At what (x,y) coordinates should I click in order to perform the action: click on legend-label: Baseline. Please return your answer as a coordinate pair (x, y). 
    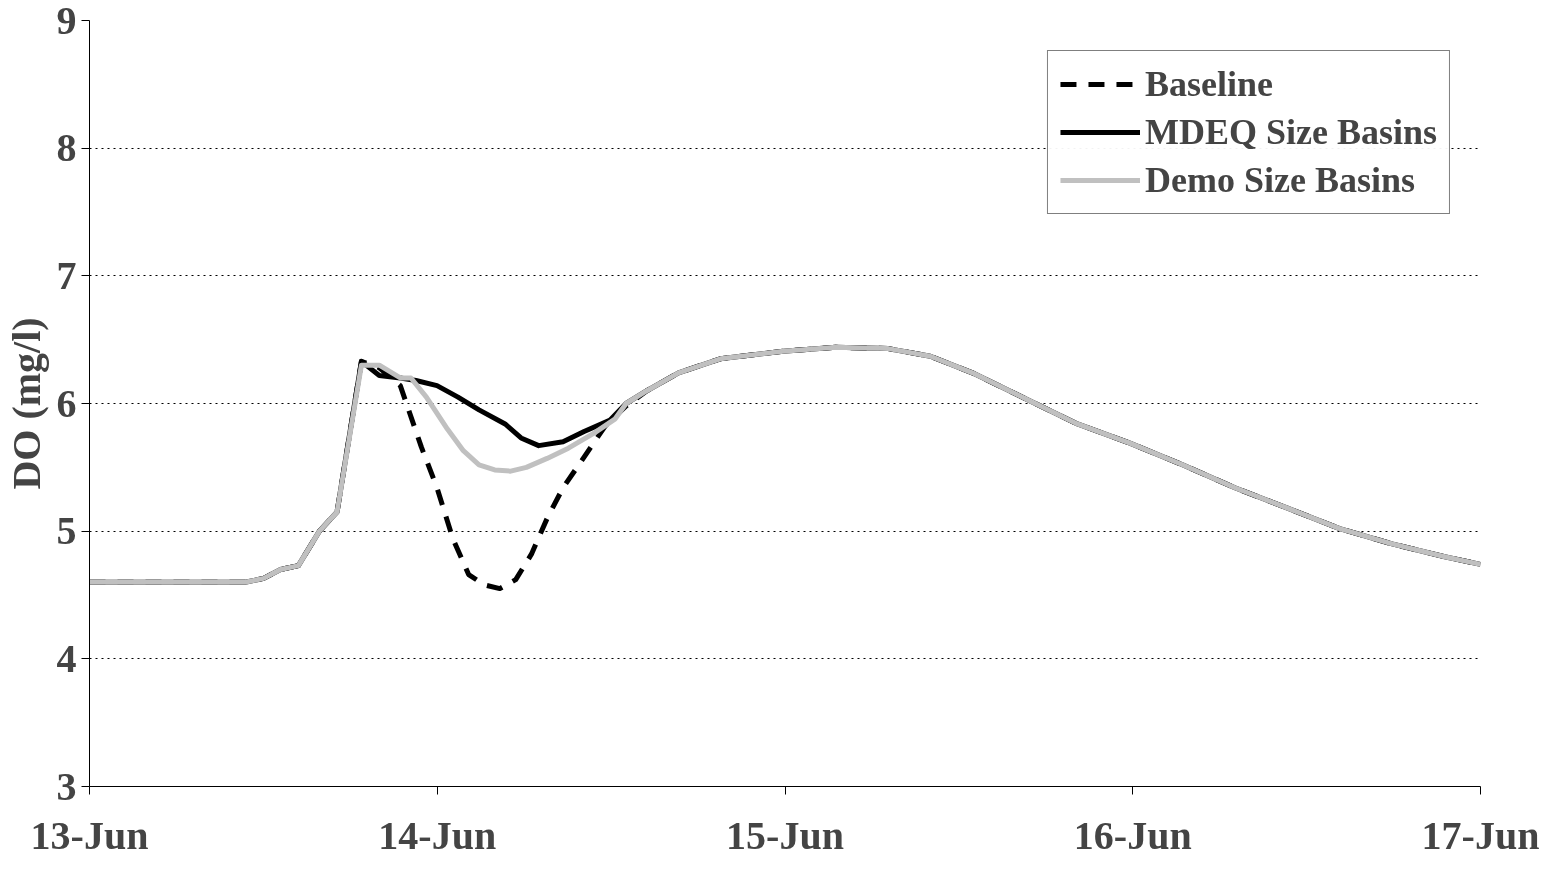
    Looking at the image, I should click on (1208, 84).